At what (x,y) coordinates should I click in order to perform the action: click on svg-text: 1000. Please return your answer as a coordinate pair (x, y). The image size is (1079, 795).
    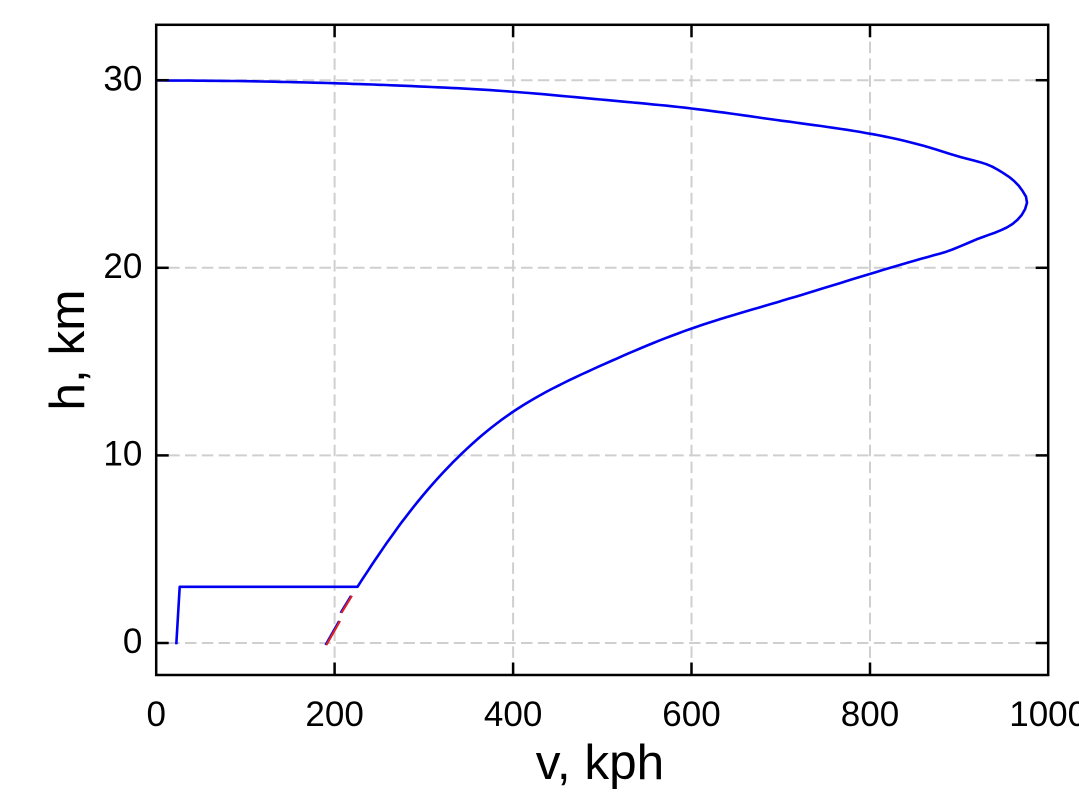
    Looking at the image, I should click on (1044, 714).